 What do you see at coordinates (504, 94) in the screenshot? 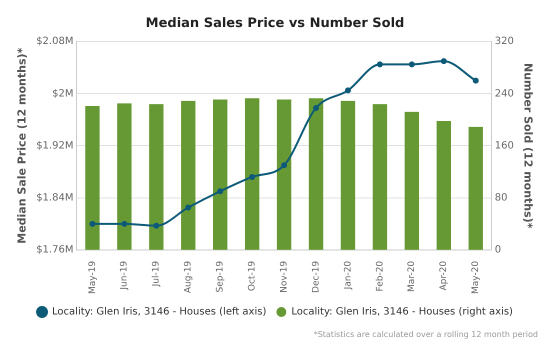
I see `y2-tick-label: 240` at bounding box center [504, 94].